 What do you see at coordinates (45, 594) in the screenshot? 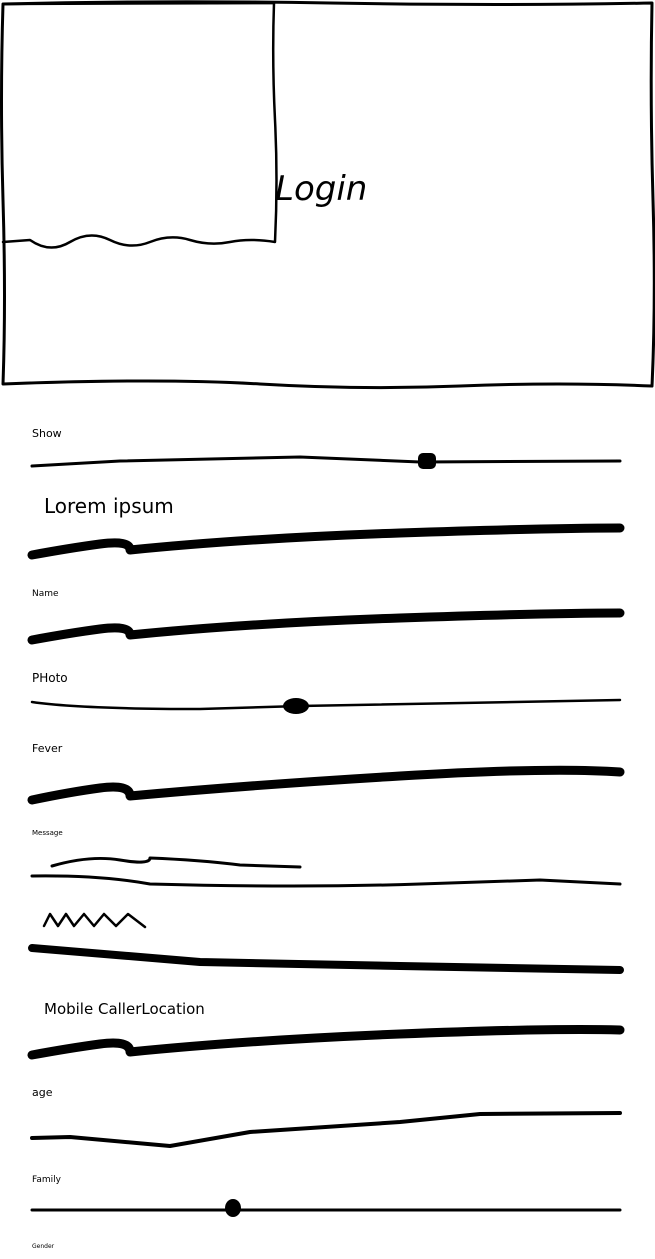
I see `field-label: Name` at bounding box center [45, 594].